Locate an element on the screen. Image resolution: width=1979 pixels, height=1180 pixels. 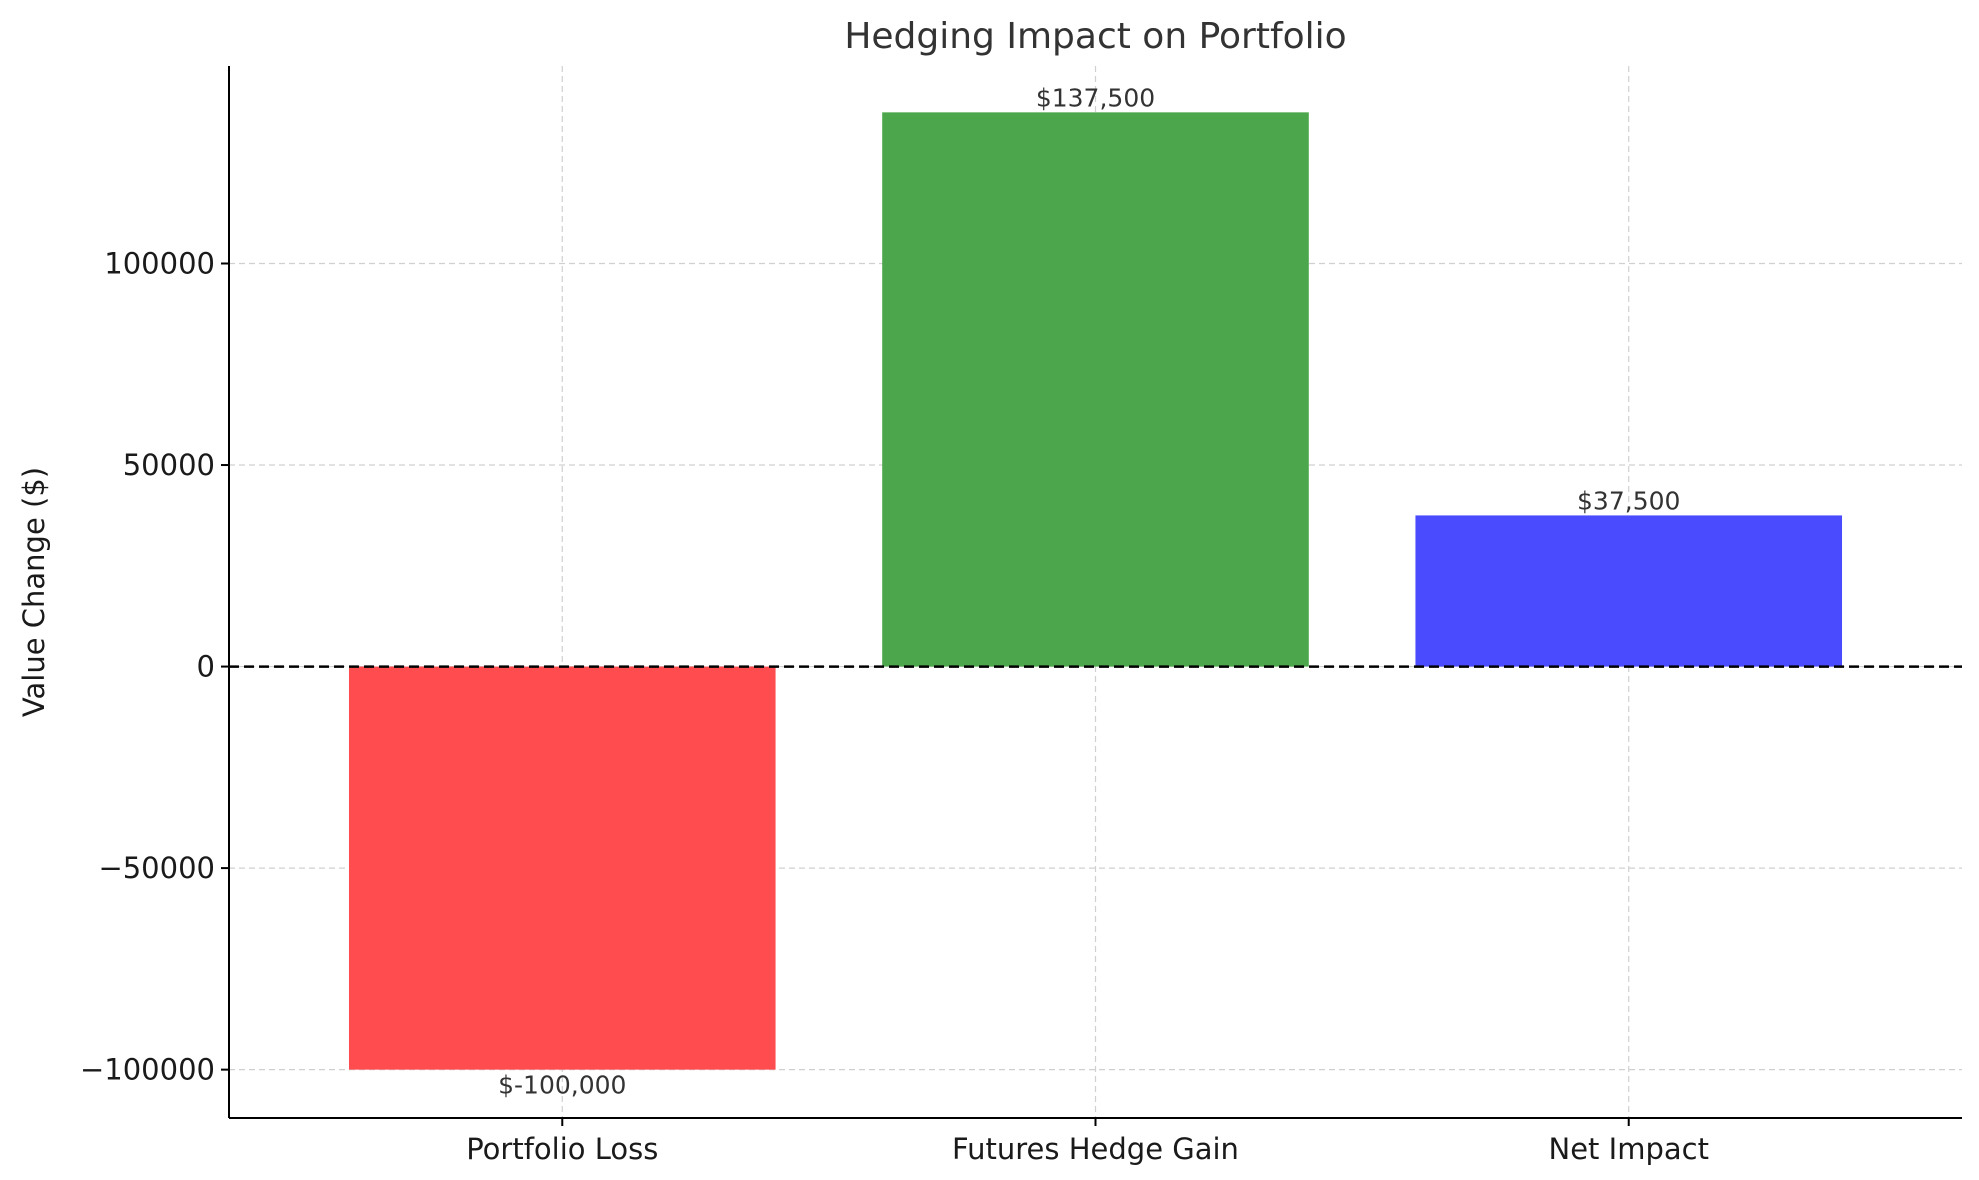
y-tick-label: 0 is located at coordinates (206, 667).